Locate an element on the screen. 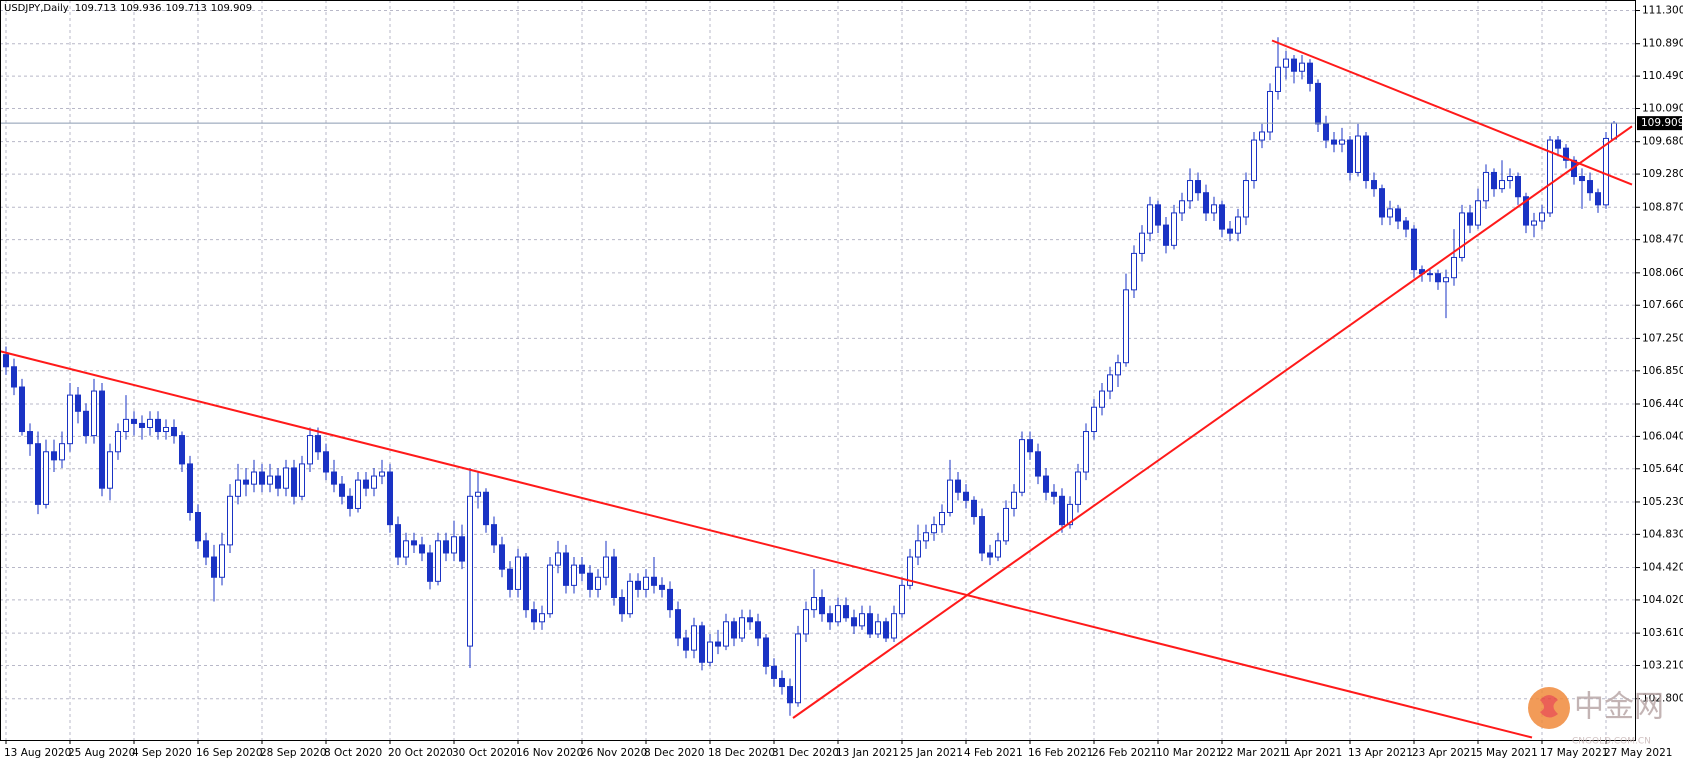 The height and width of the screenshot is (762, 1683). x-tick-label: 26 Feb 2021 is located at coordinates (1124, 753).